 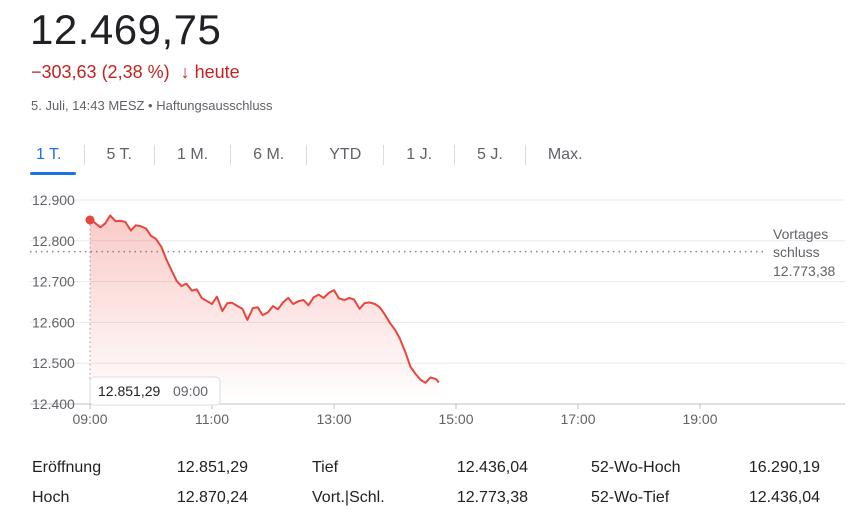 What do you see at coordinates (455, 419) in the screenshot?
I see `x-tick-label: 15:00` at bounding box center [455, 419].